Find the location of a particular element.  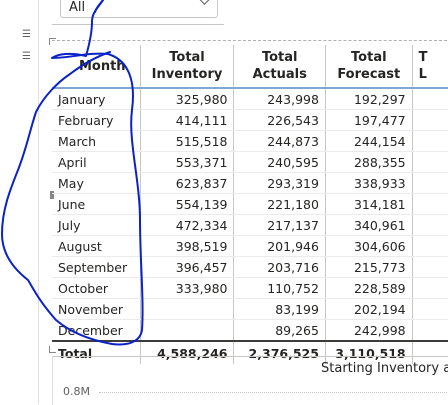

table-row: September 396,457 203,716 215,773 is located at coordinates (250, 267).